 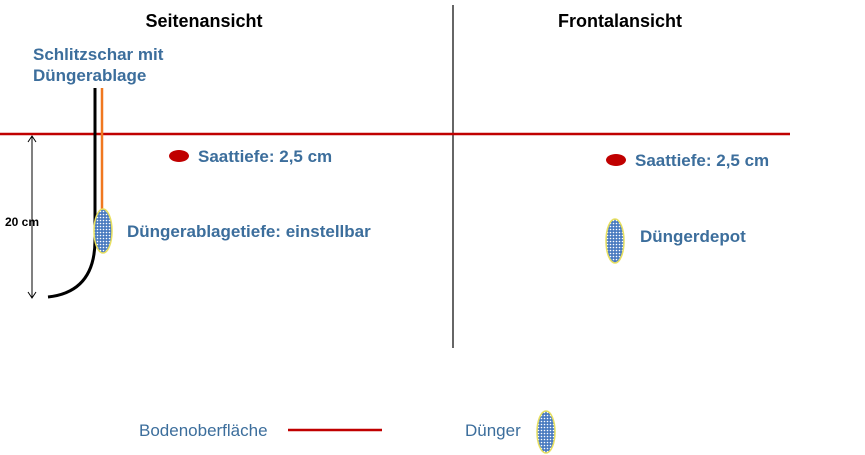 I want to click on fertilizer-depth-label: Düngerablagetiefe: einstellbar, so click(x=249, y=231).